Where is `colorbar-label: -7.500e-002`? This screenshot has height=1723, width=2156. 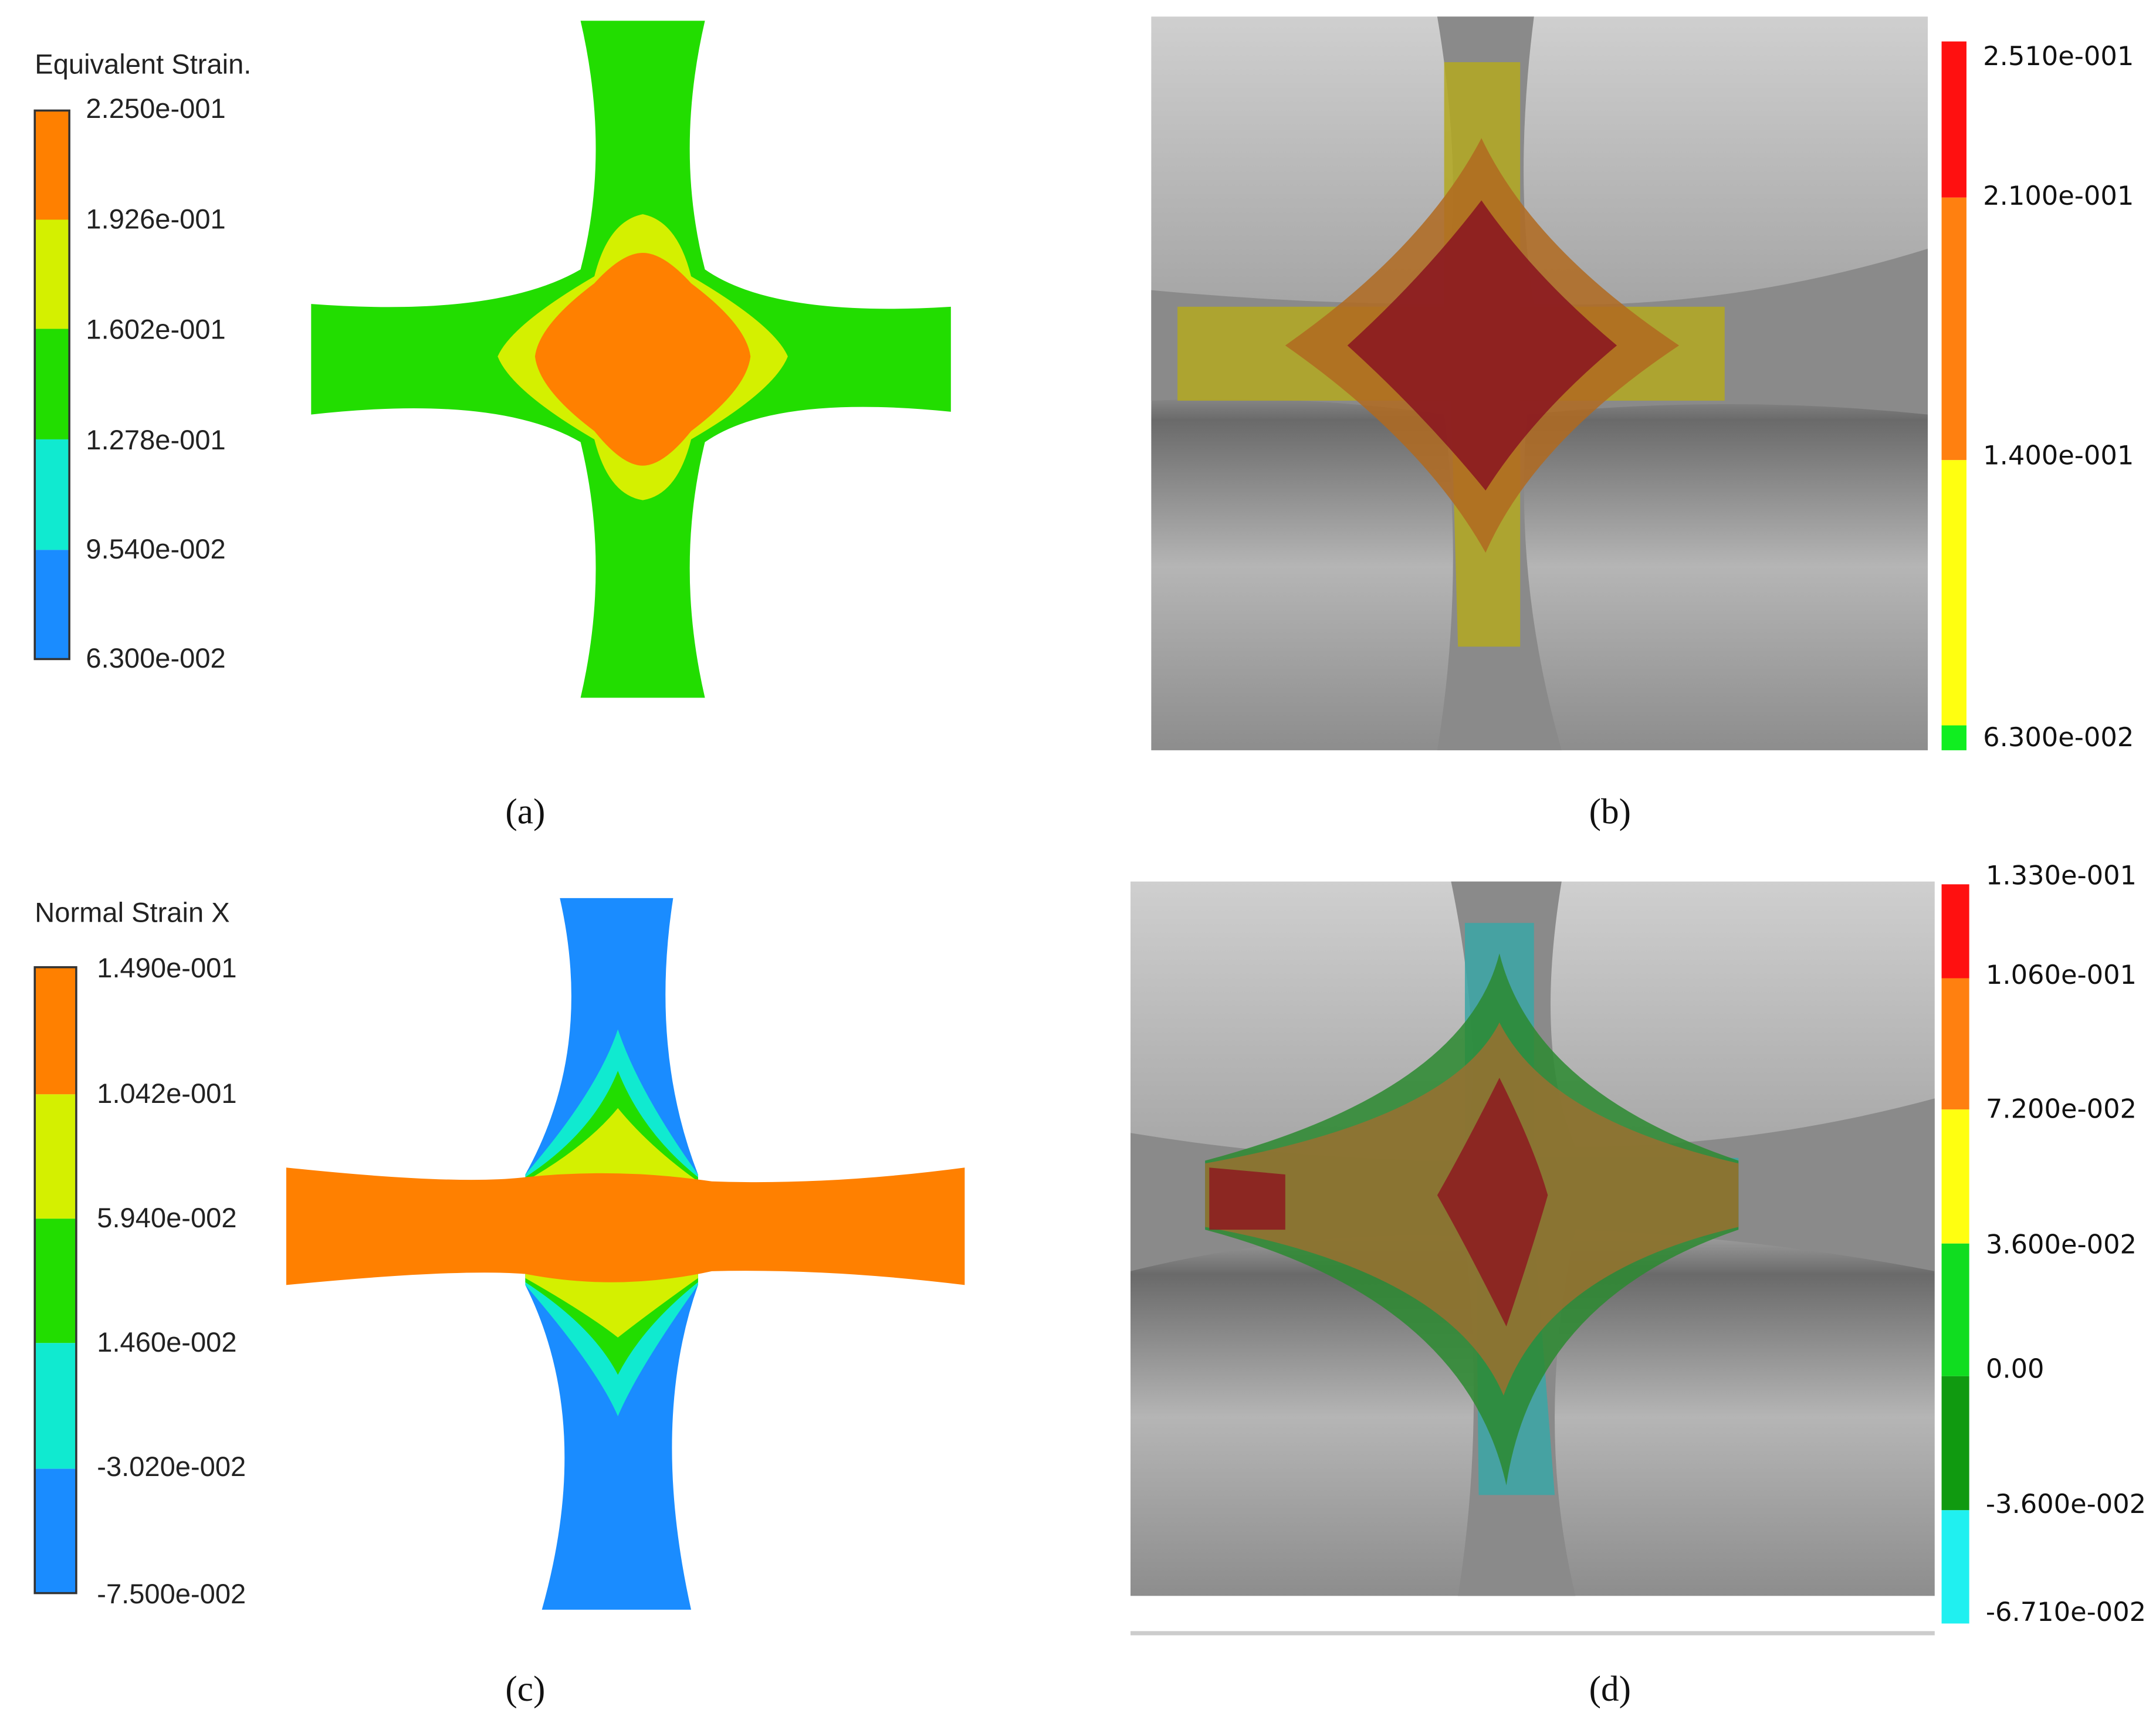
colorbar-label: -7.500e-002 is located at coordinates (171, 1593).